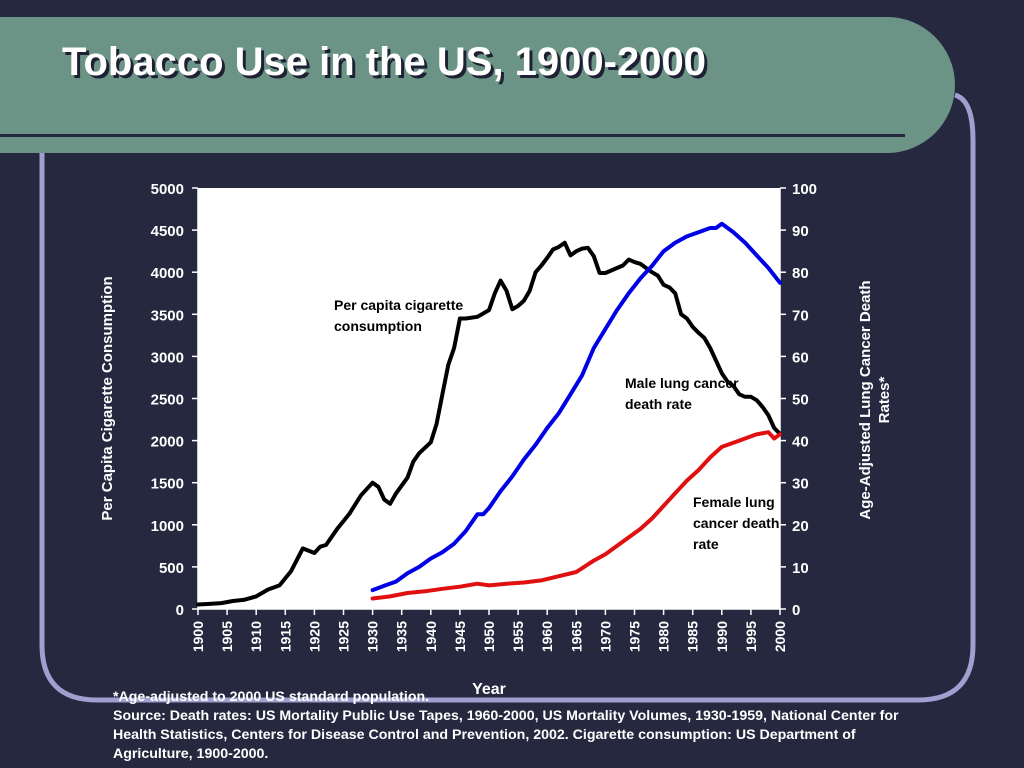  I want to click on x-axis-title: Year, so click(489, 689).